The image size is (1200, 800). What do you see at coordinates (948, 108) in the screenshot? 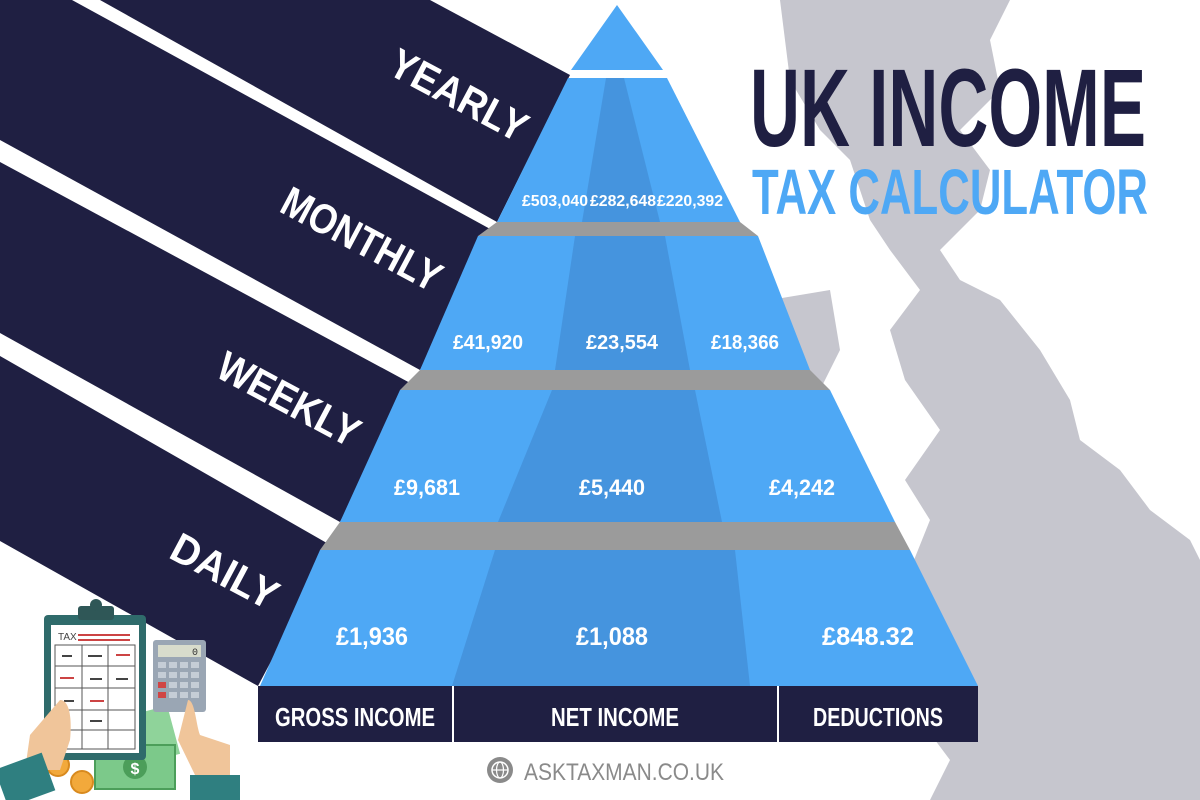
I see `title-line1: UK INCOME` at bounding box center [948, 108].